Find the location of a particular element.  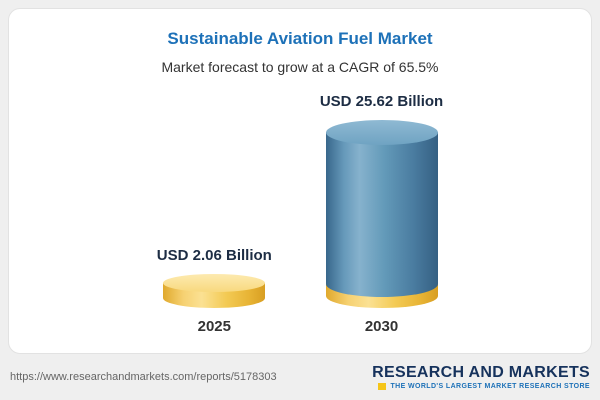

year-label-2030: 2030 is located at coordinates (381, 326).